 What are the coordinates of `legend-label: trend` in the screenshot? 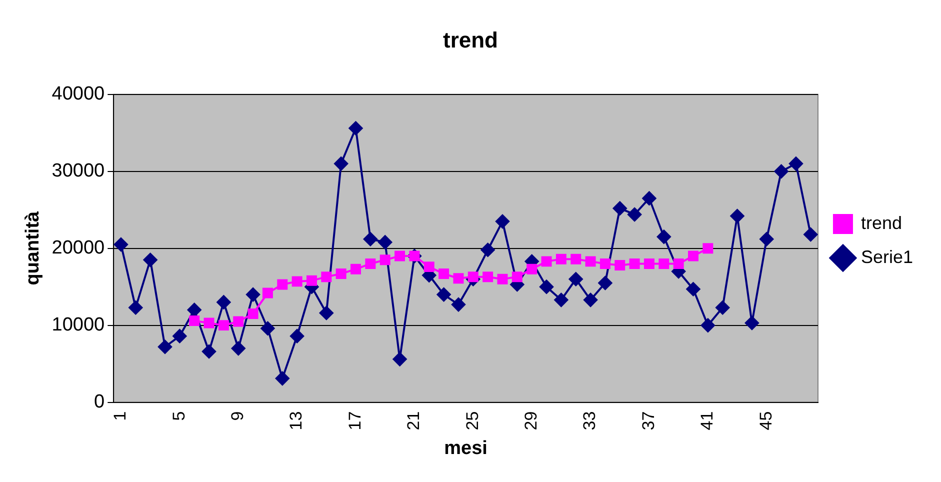 It's located at (881, 222).